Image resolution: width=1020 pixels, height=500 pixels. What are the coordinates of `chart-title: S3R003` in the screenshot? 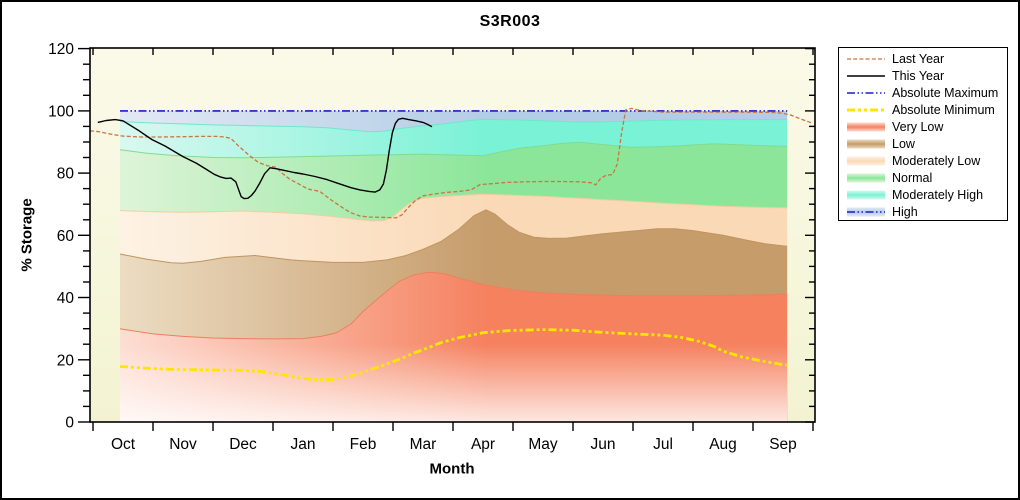 It's located at (510, 21).